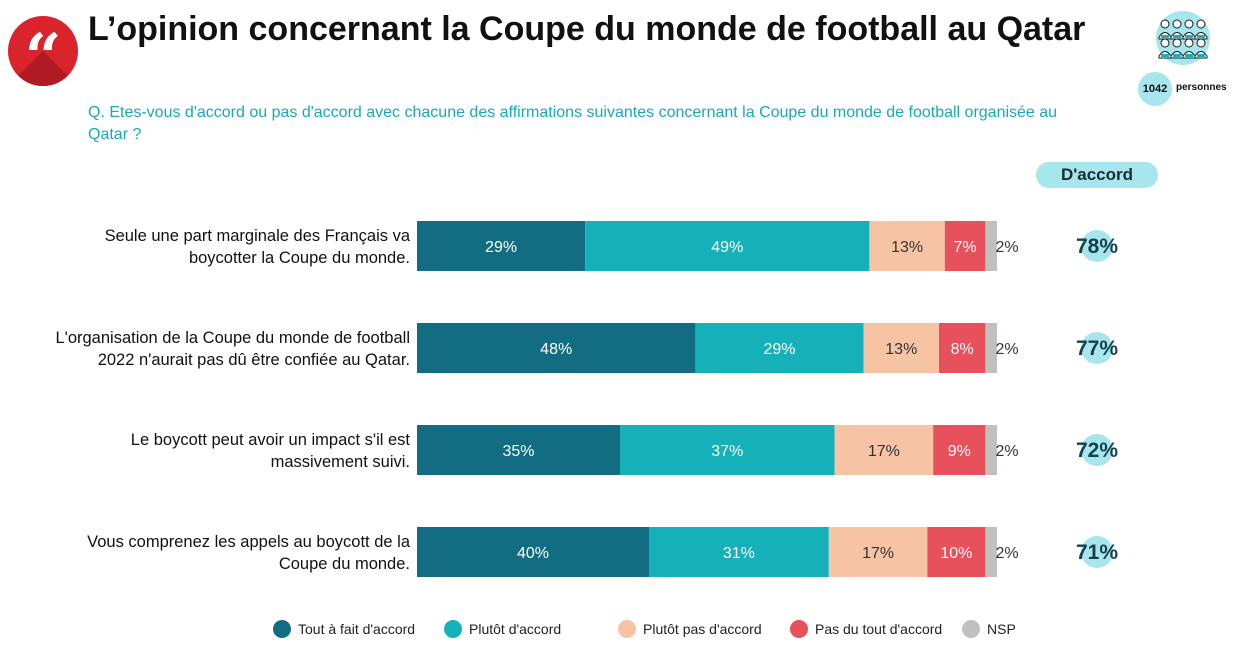  What do you see at coordinates (43, 53) in the screenshot?
I see `quote-icon: “` at bounding box center [43, 53].